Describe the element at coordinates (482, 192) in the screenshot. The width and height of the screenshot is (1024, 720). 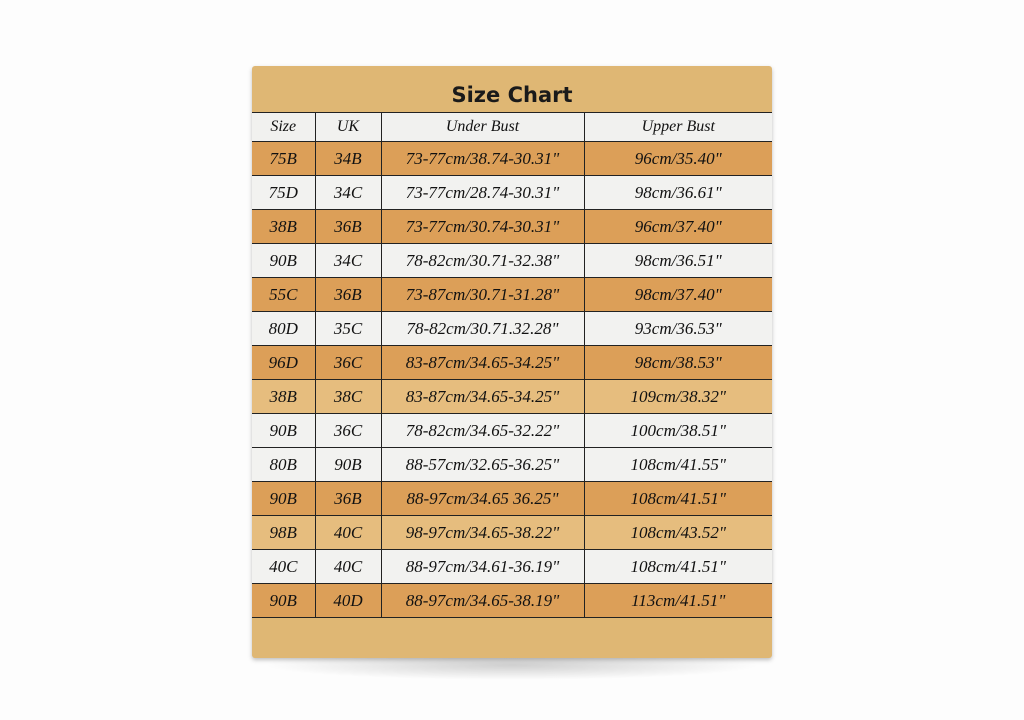
I see `cell-under-bust: 73-77cm/28.74-30.31"` at that location.